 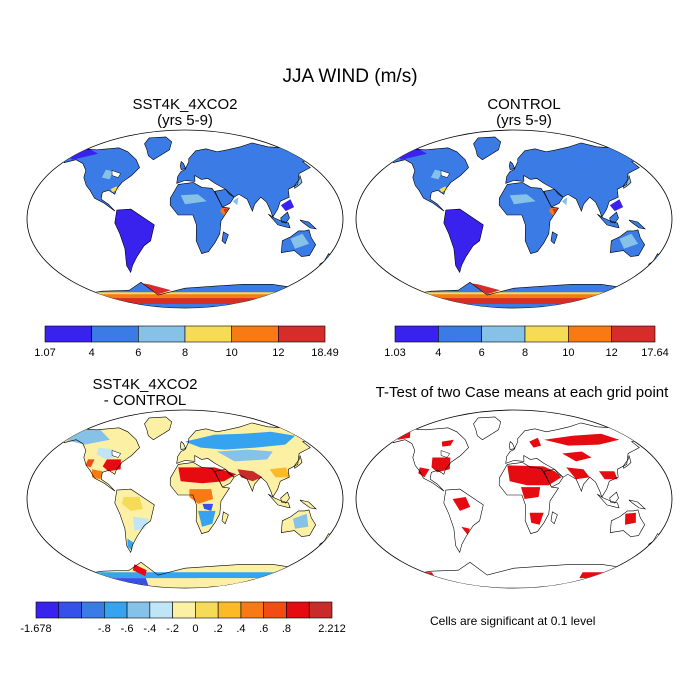 I want to click on colorbar-bottom-left-label: .8, so click(x=286, y=629).